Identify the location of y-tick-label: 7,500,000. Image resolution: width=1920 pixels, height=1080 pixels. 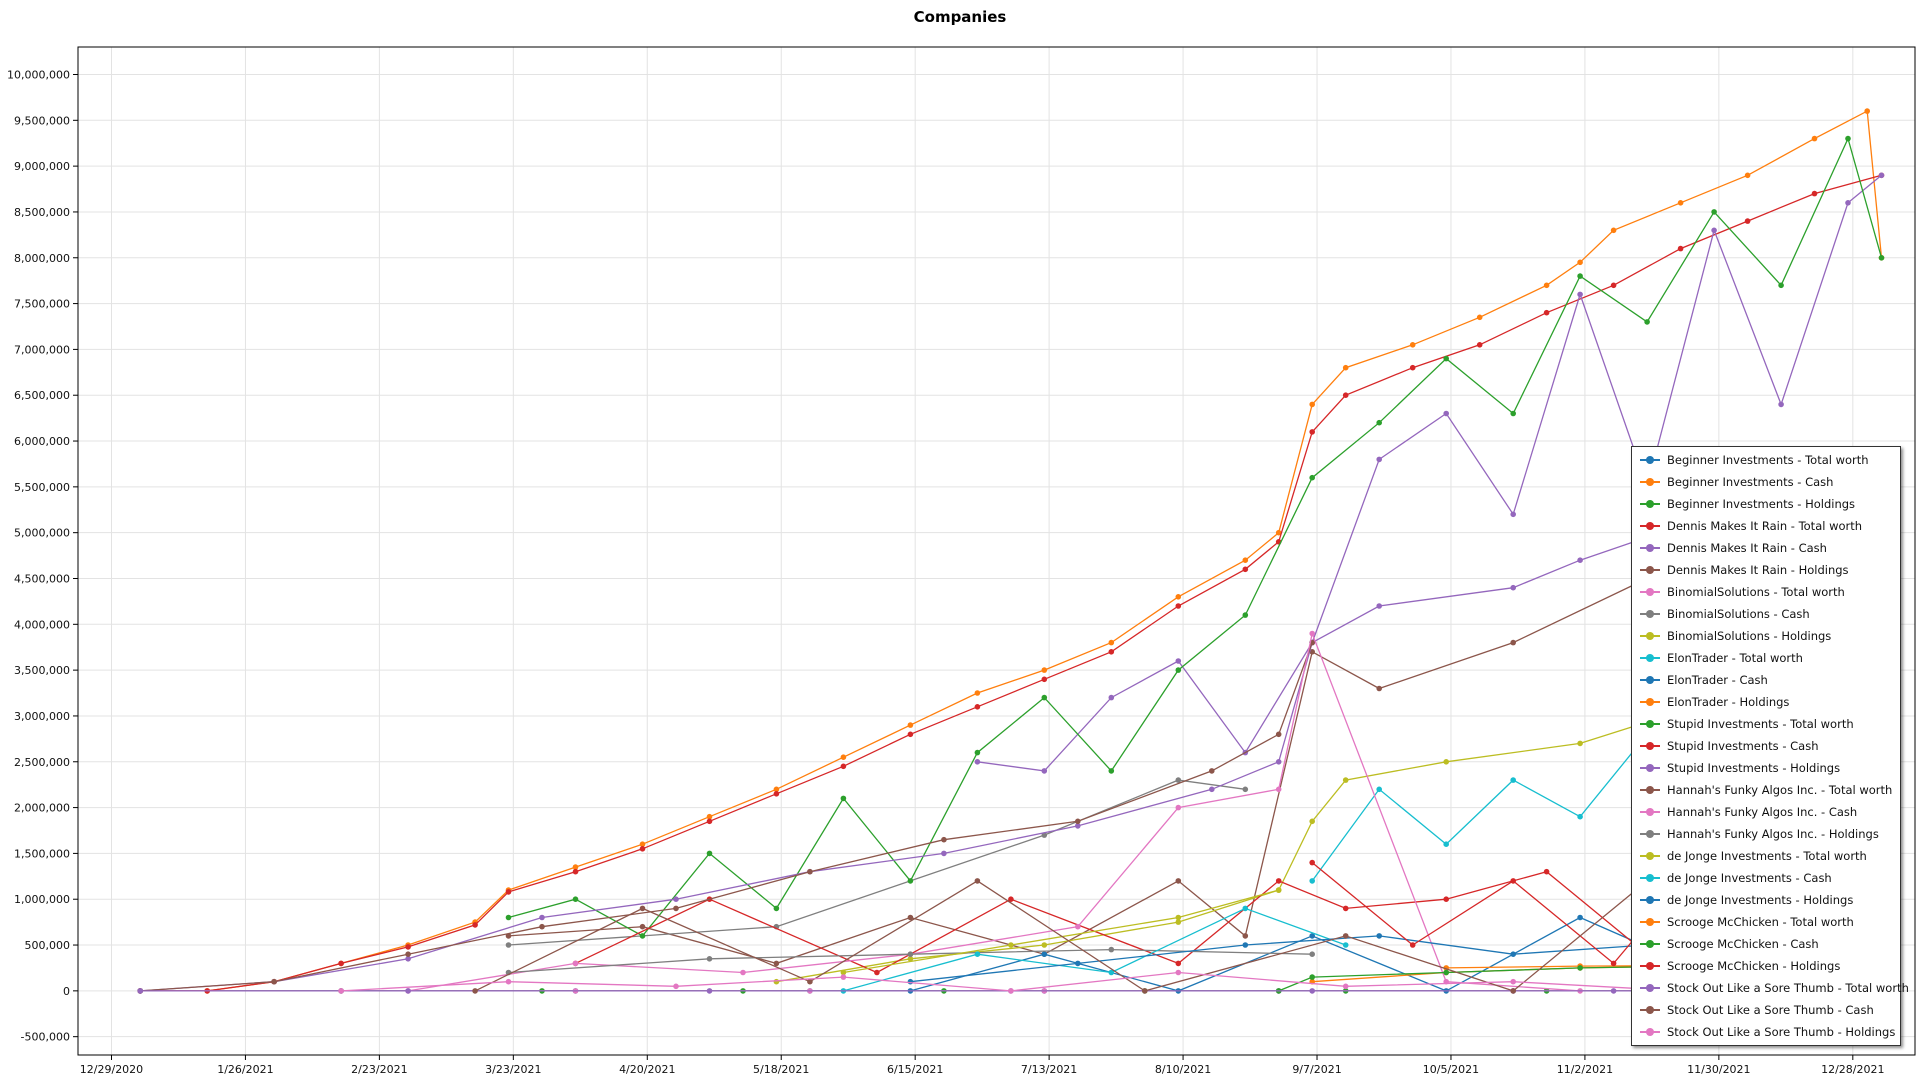
(42, 304).